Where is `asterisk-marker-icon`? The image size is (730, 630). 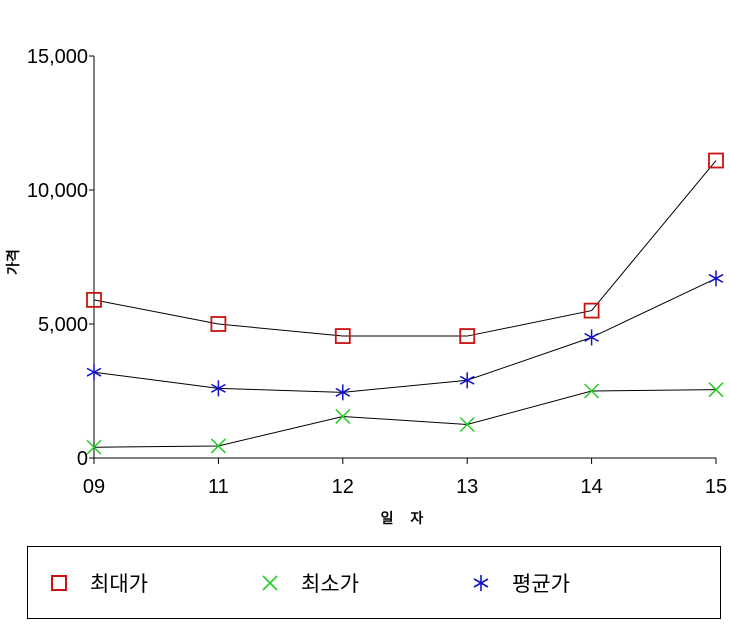 asterisk-marker-icon is located at coordinates (481, 582).